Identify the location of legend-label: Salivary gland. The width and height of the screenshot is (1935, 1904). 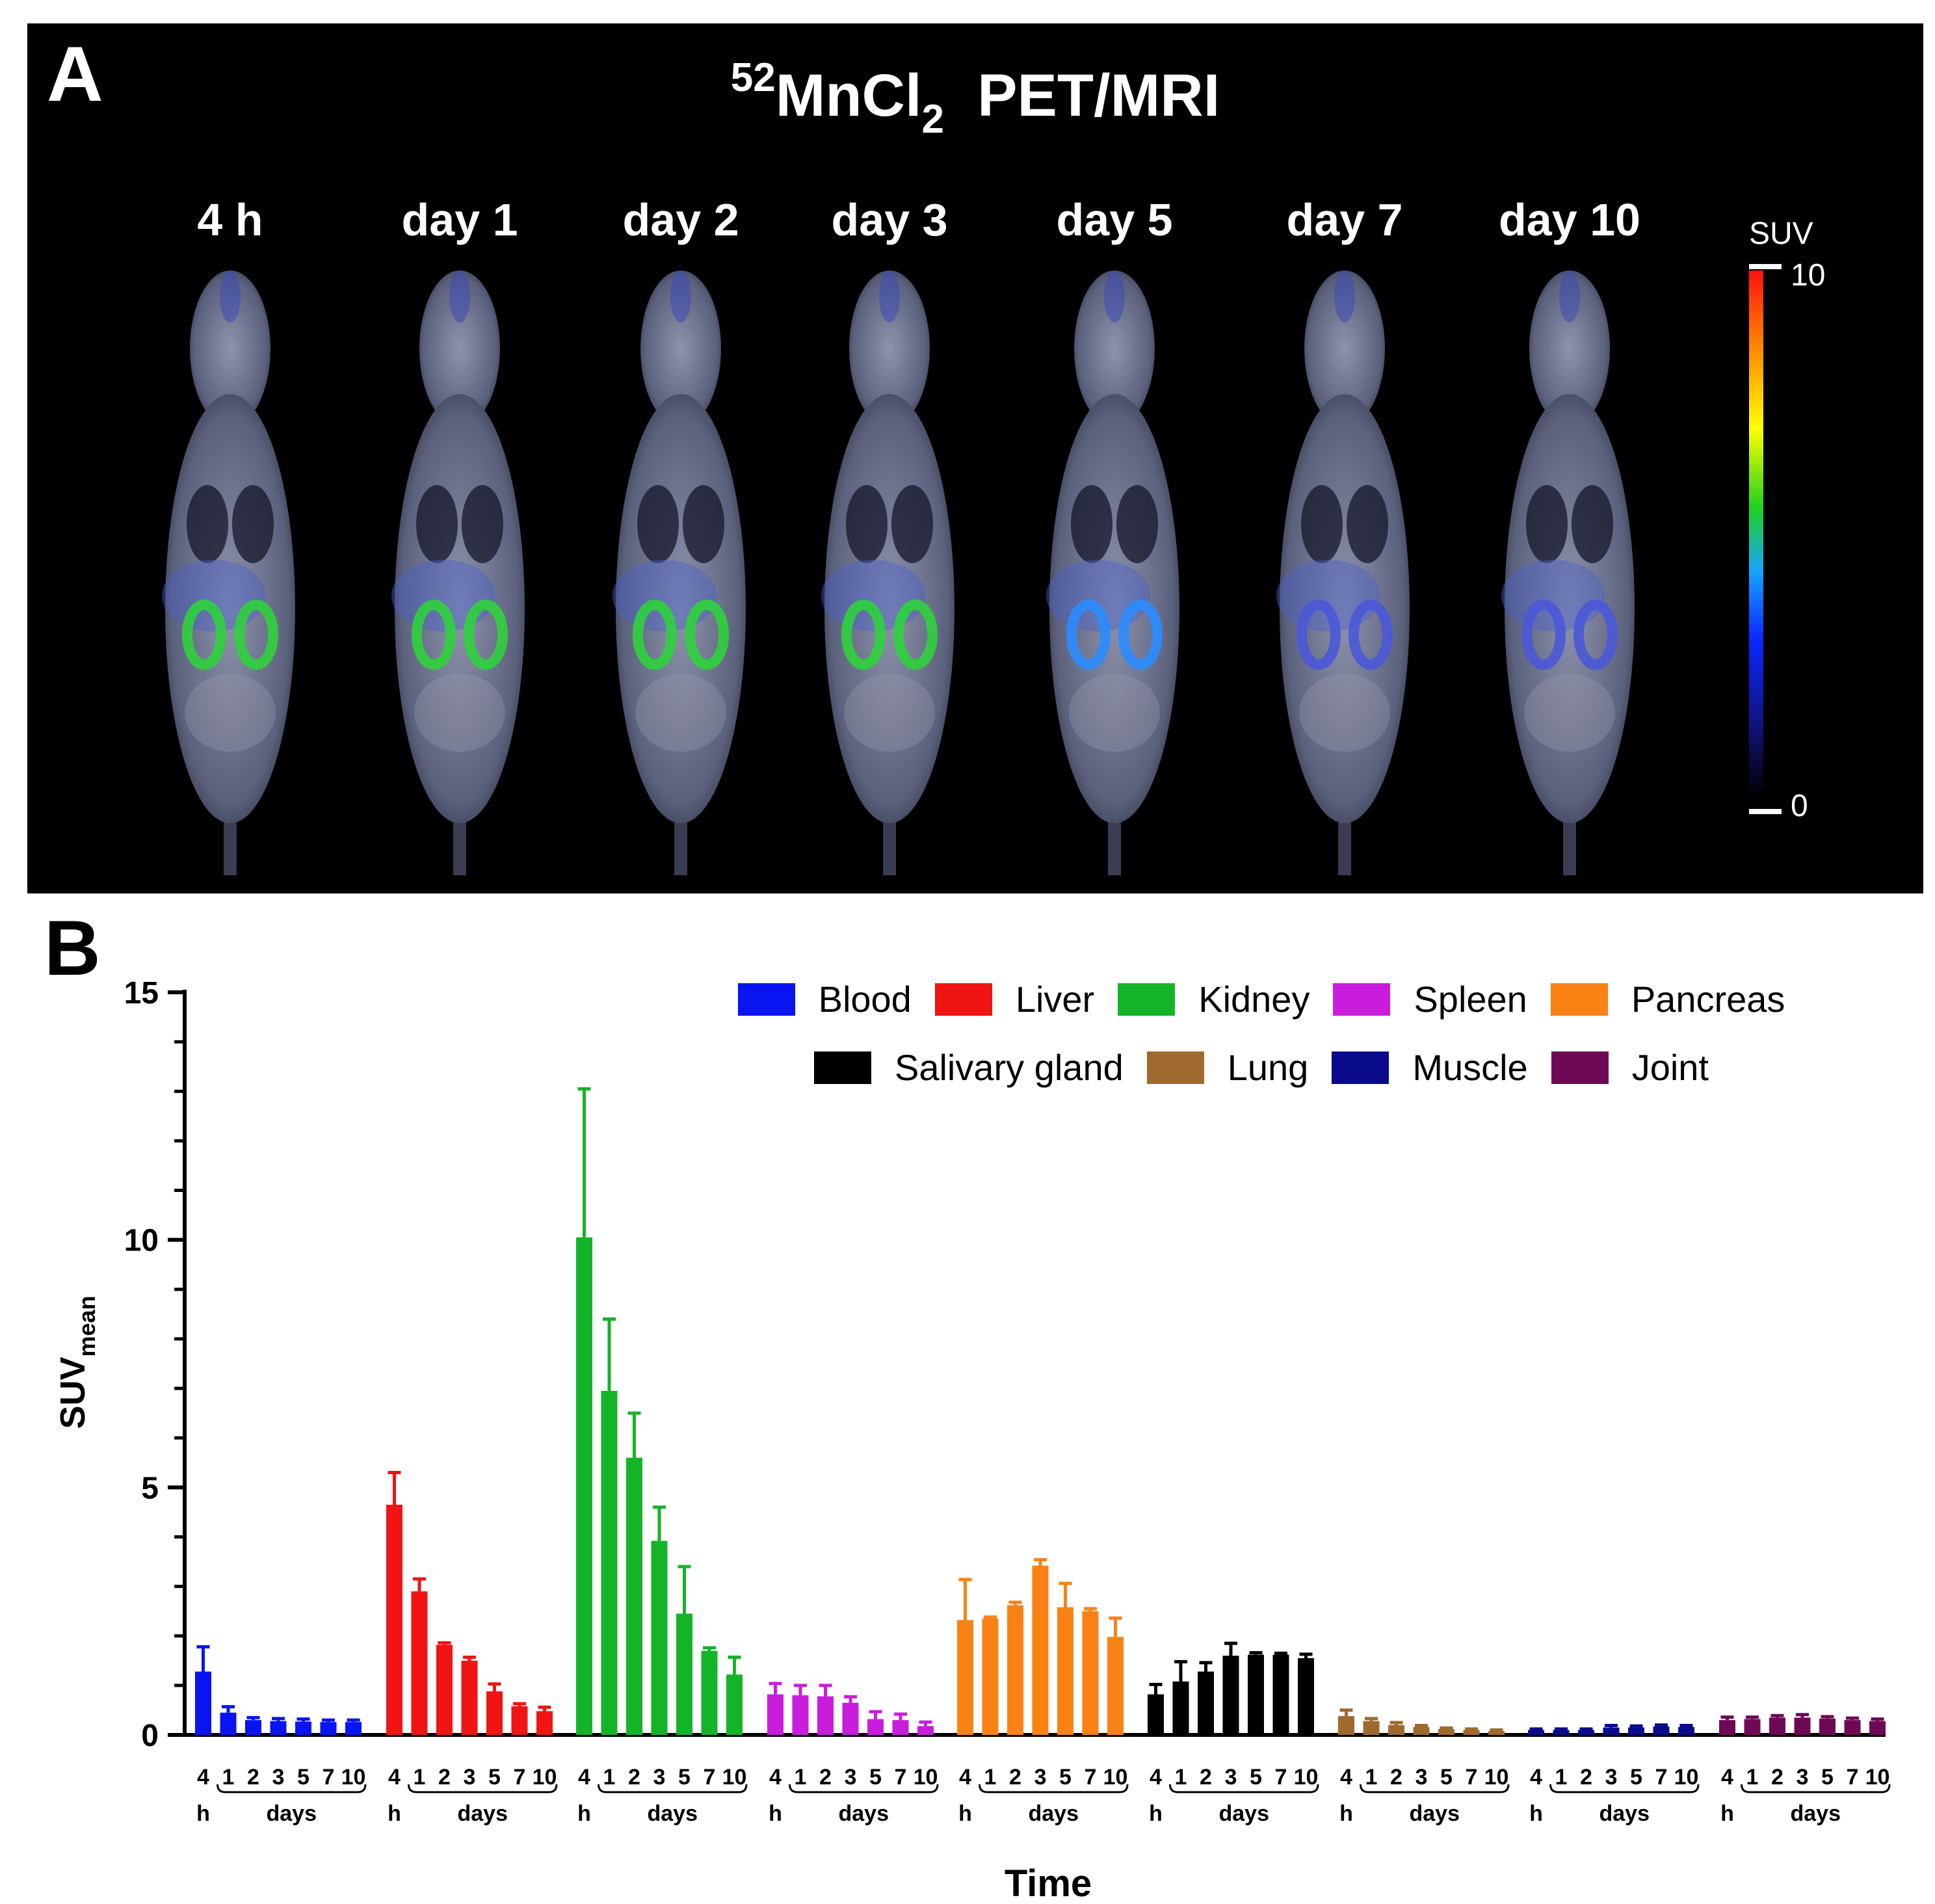
(1009, 1067).